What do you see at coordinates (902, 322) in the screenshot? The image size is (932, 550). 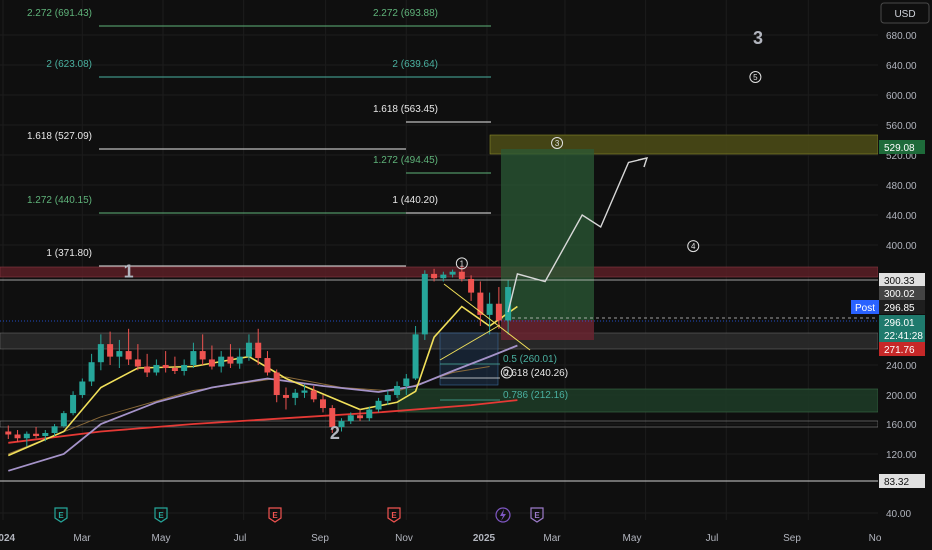 I see `price-tag: 296.01` at bounding box center [902, 322].